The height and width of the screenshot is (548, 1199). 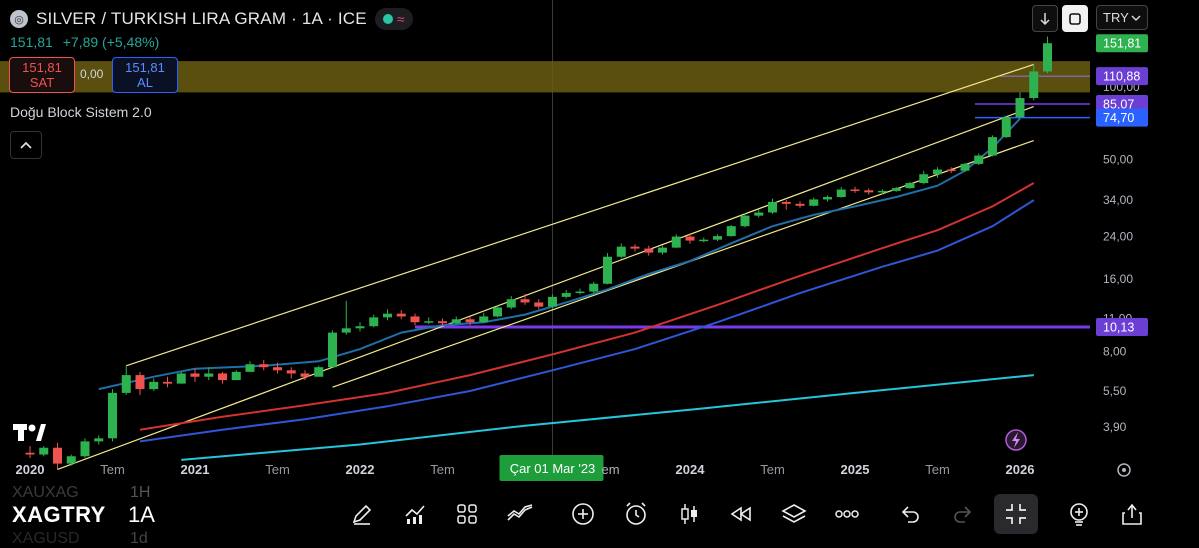 What do you see at coordinates (910, 514) in the screenshot?
I see `undo-button` at bounding box center [910, 514].